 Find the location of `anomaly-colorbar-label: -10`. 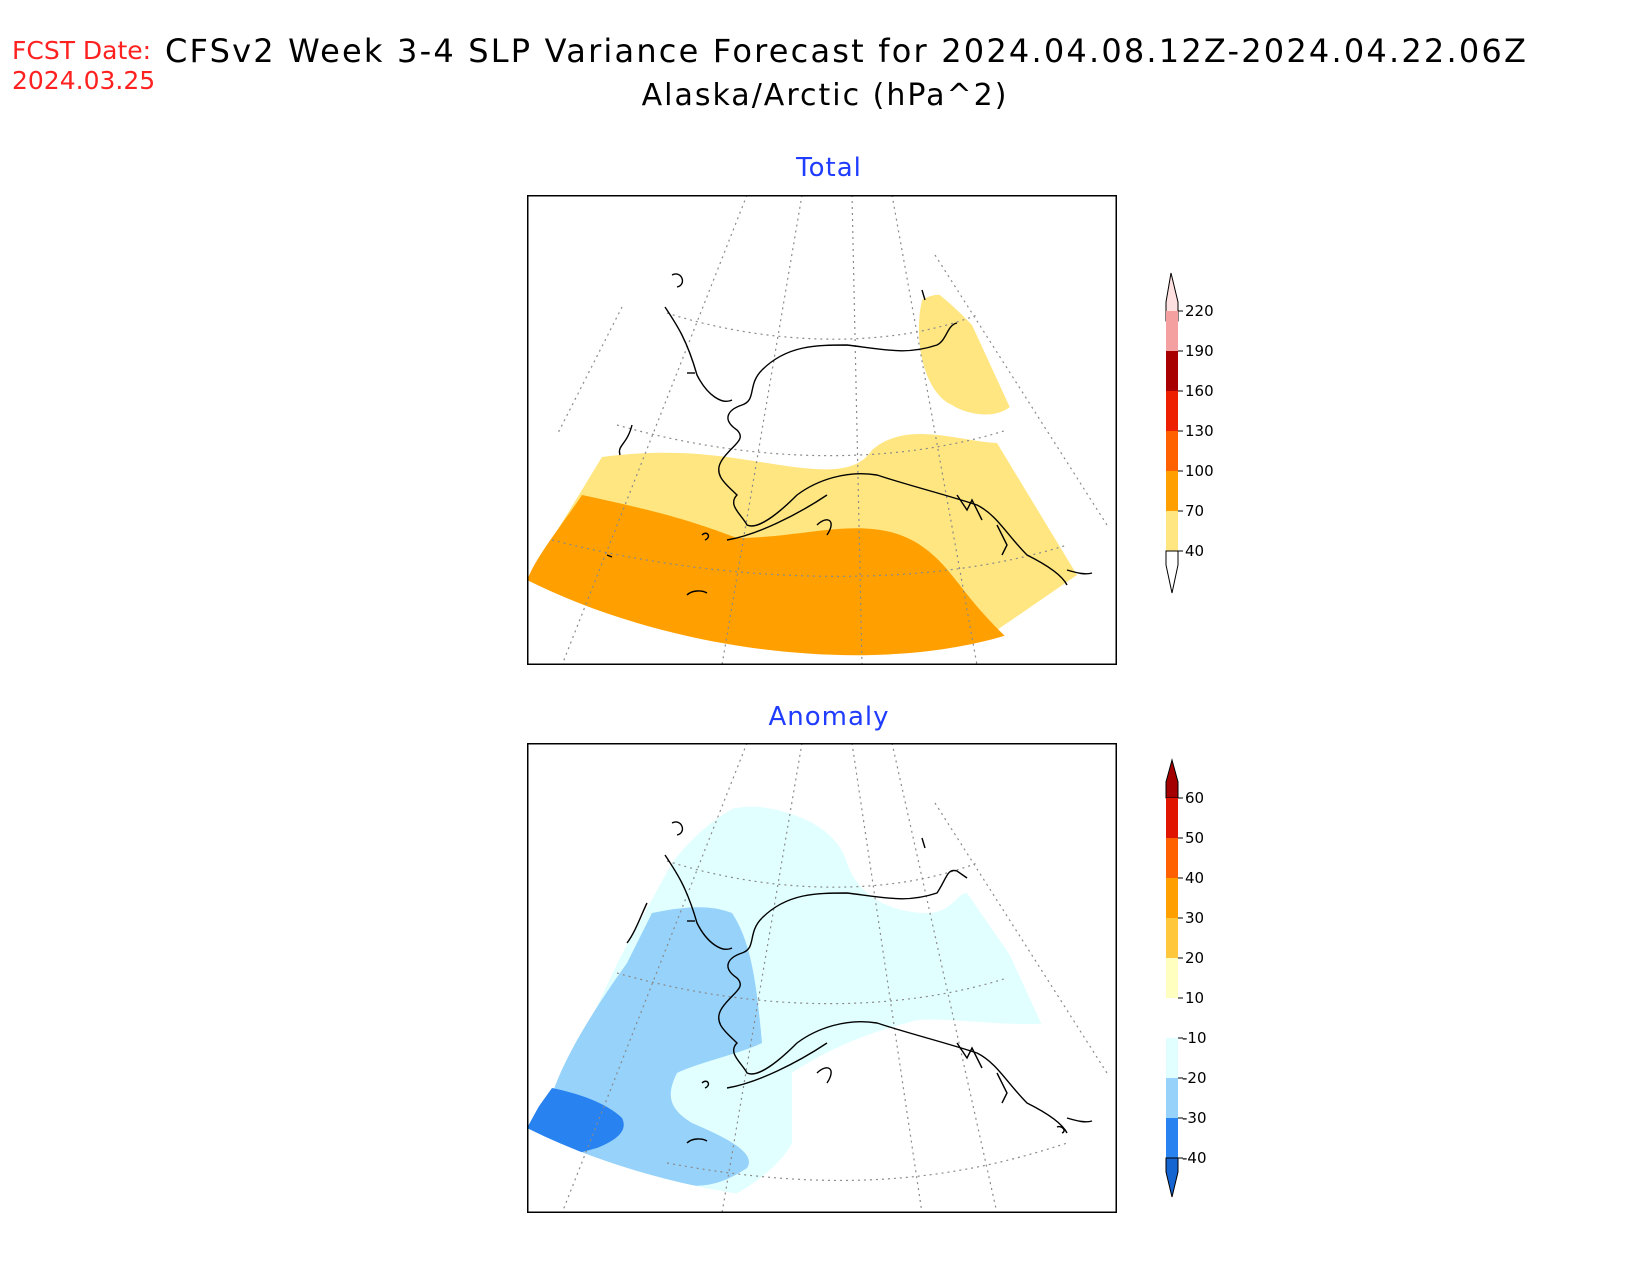

anomaly-colorbar-label: -10 is located at coordinates (1194, 1038).